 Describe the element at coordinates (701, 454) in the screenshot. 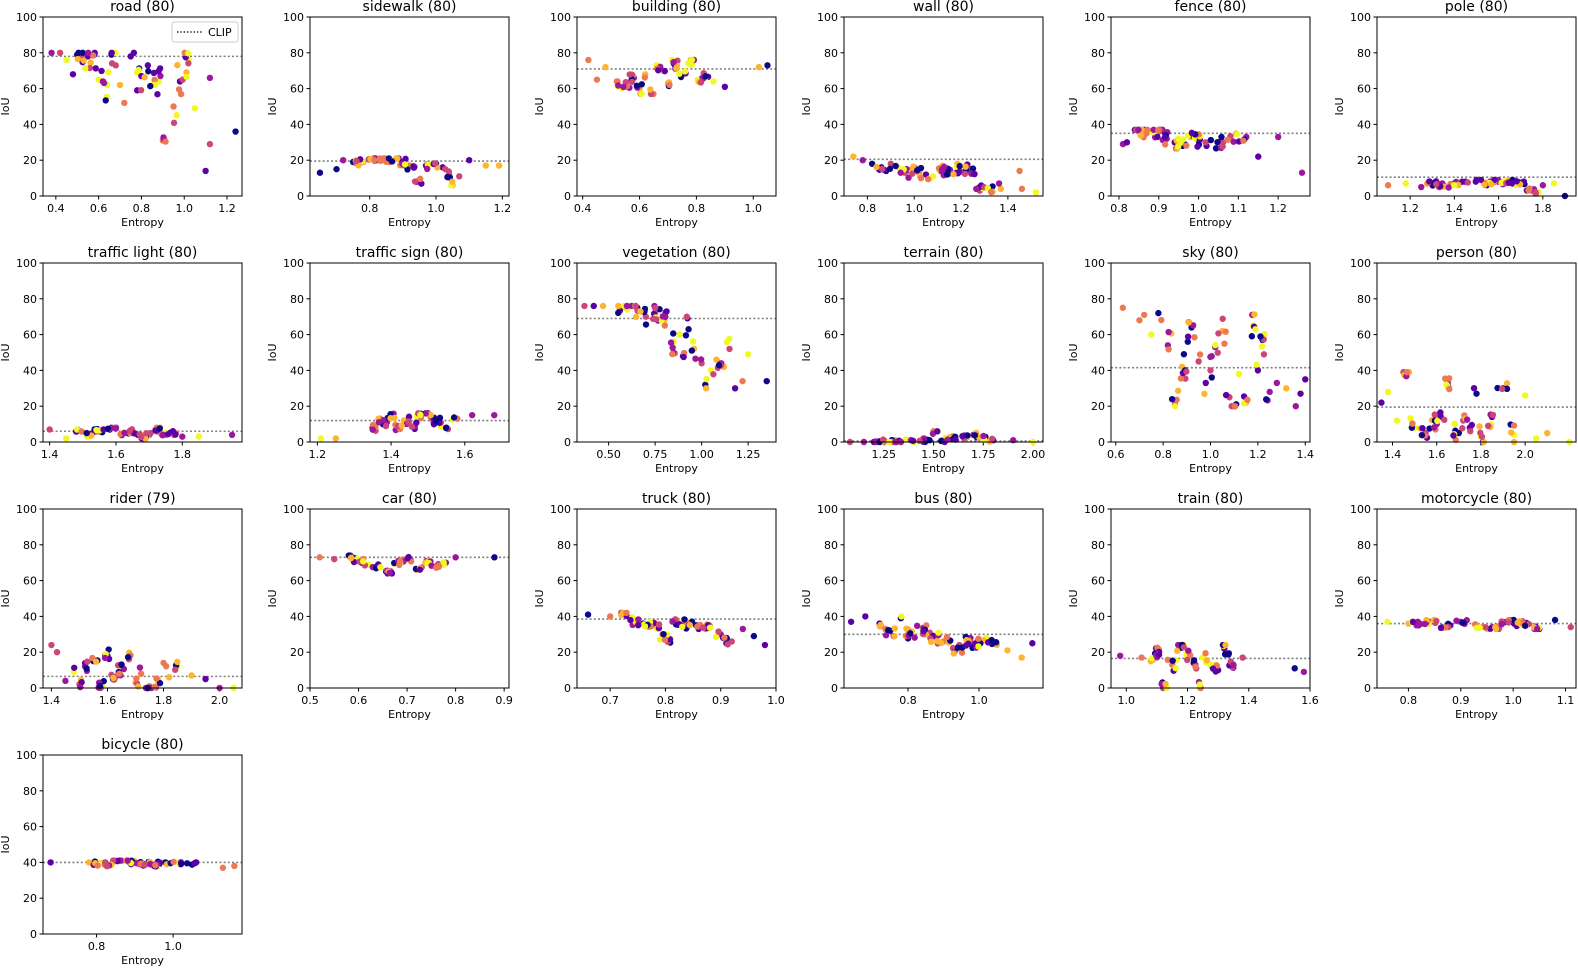

I see `x-tick-label: 1.00` at that location.